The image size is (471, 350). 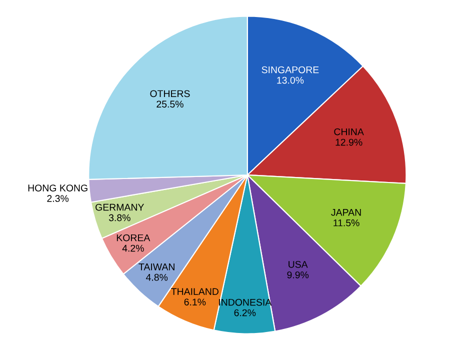 What do you see at coordinates (133, 238) in the screenshot?
I see `slice-label: KOREA` at bounding box center [133, 238].